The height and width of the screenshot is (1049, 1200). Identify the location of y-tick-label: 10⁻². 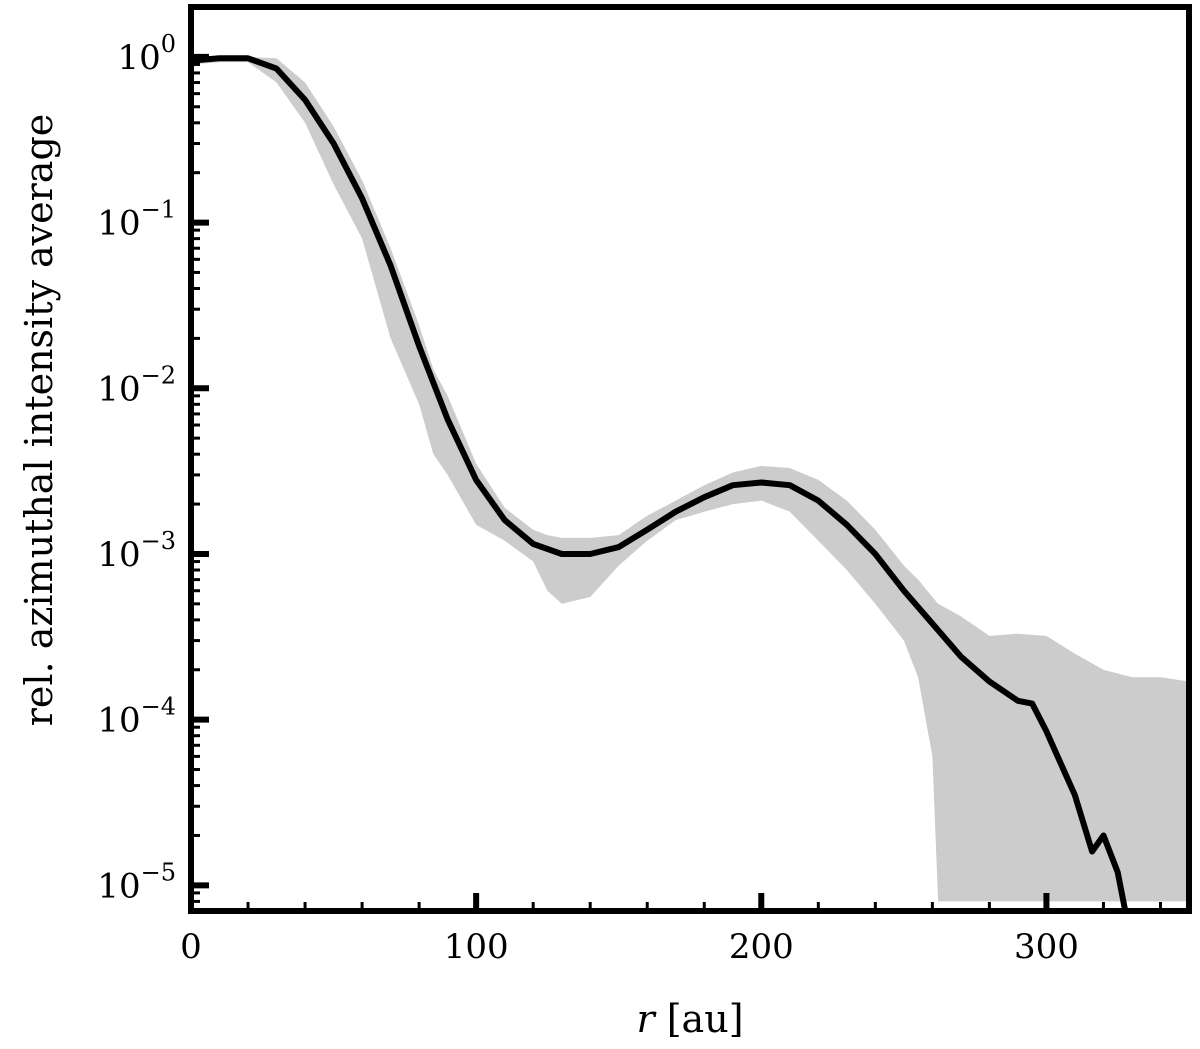
(136, 385).